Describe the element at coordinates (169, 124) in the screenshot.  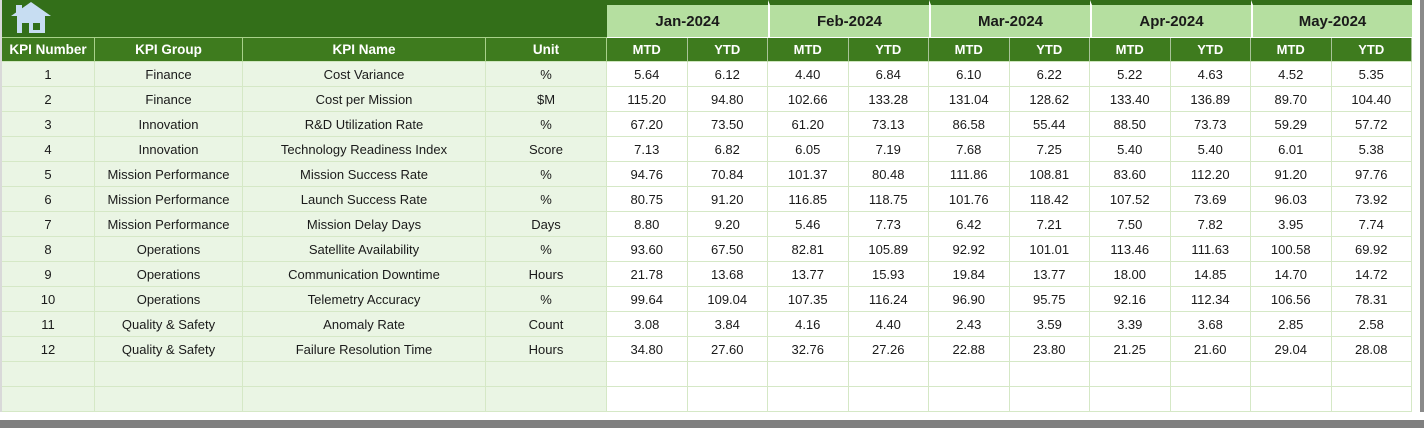
I see `cell-kpi-group: Innovation` at that location.